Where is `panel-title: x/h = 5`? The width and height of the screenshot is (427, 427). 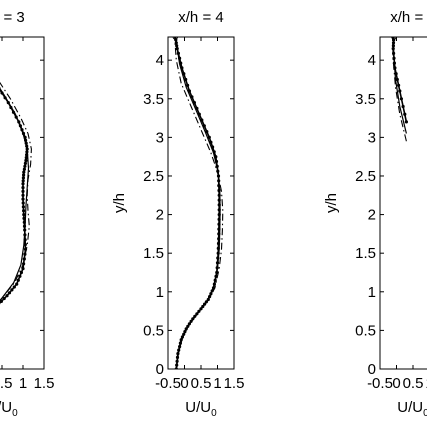
panel-title: x/h = 5 is located at coordinates (408, 17).